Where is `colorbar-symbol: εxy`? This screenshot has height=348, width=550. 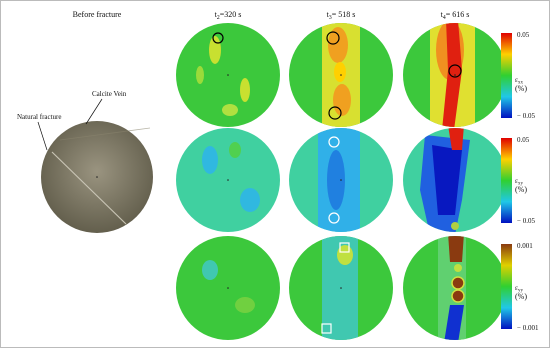
colorbar-symbol: εxy is located at coordinates (519, 182).